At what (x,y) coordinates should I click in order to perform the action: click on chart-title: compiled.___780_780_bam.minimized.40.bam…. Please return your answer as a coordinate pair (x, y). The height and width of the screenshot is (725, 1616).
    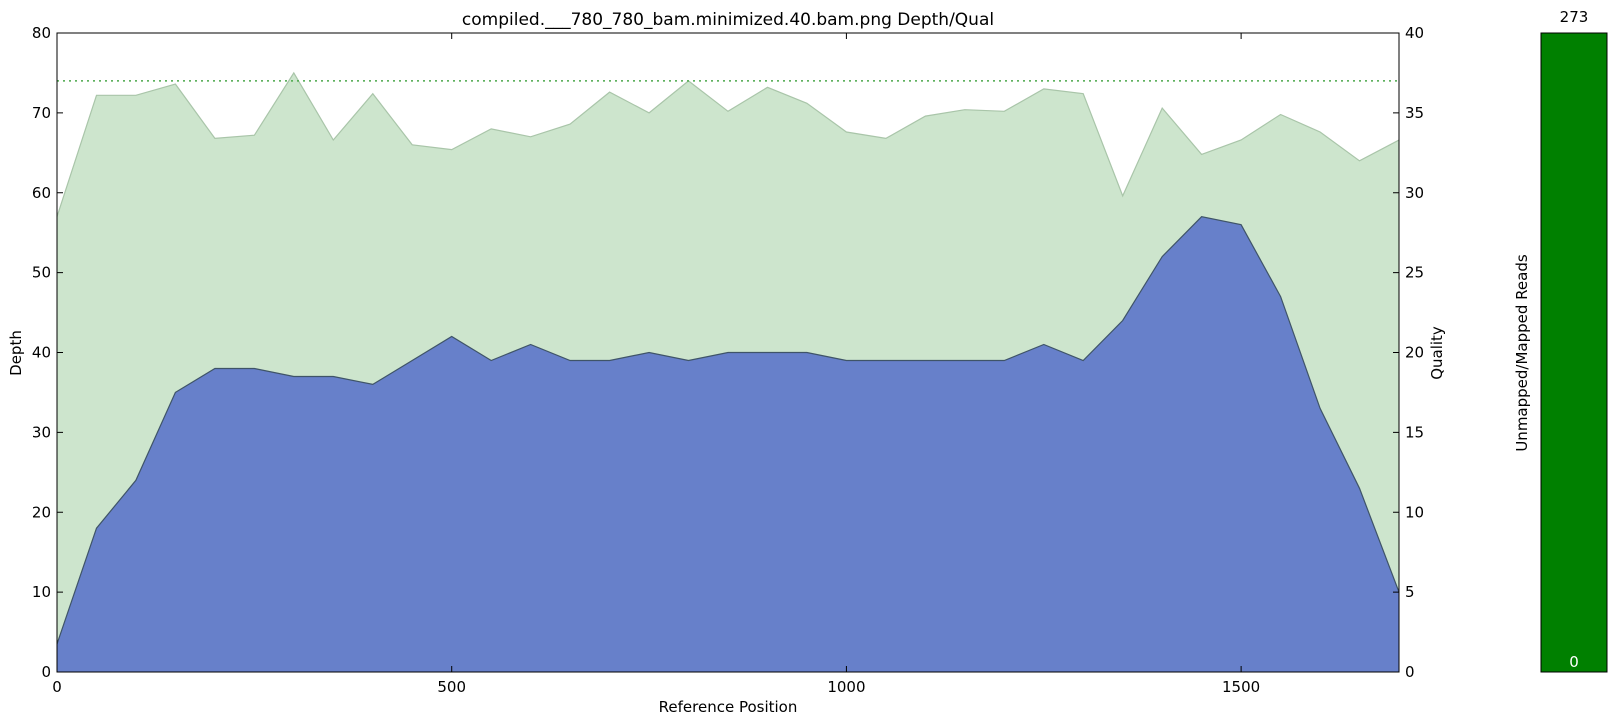
    Looking at the image, I should click on (728, 20).